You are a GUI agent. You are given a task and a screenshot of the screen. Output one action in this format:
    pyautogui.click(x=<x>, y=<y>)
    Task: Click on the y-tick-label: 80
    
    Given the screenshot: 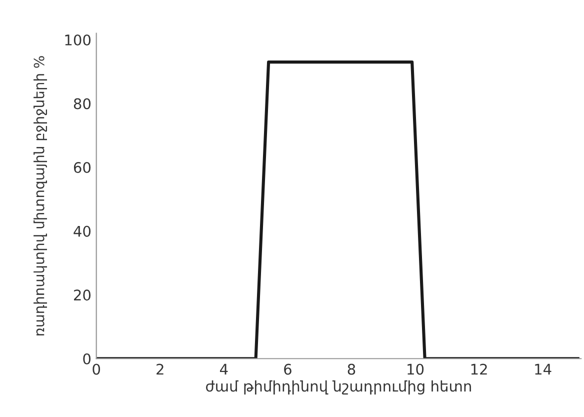 What is the action you would take?
    pyautogui.click(x=82, y=104)
    